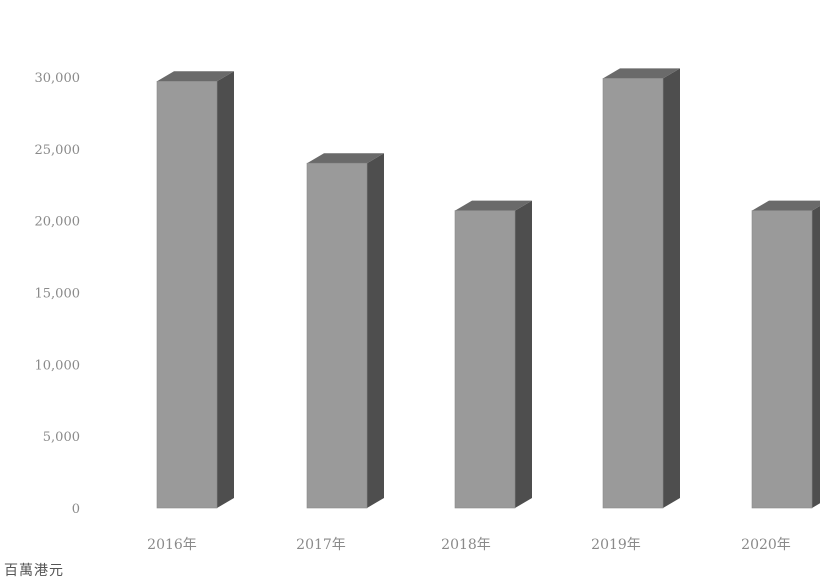 The width and height of the screenshot is (820, 580). I want to click on y-tick-label: 30,000, so click(58, 78).